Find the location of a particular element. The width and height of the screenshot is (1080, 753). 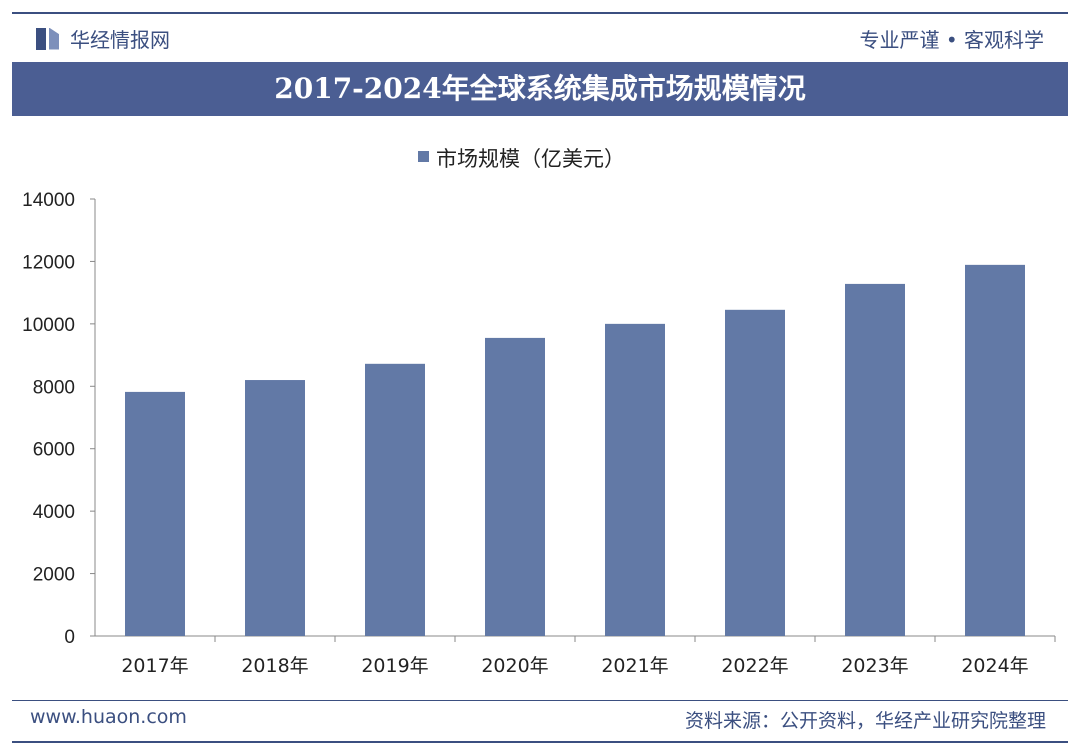

slogan: 专业严谨 • 客观科学 is located at coordinates (951, 40).